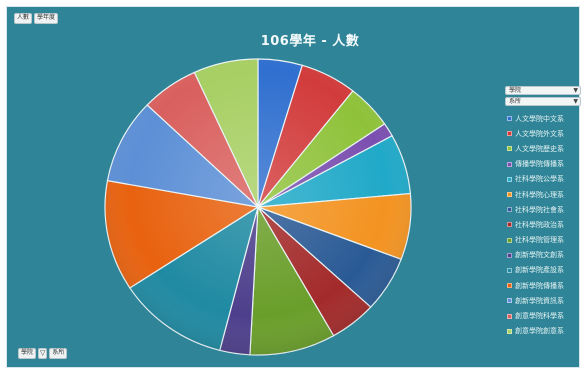 The width and height of the screenshot is (583, 374). I want to click on chart-title: 106學年 - 人數, so click(310, 41).